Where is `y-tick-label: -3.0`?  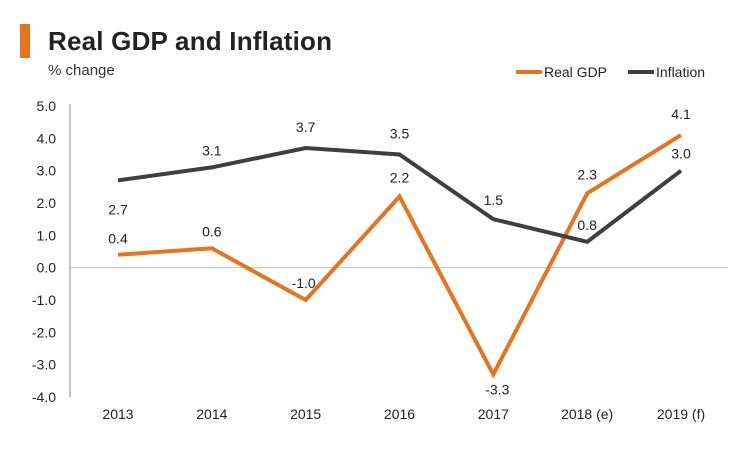
y-tick-label: -3.0 is located at coordinates (44, 365).